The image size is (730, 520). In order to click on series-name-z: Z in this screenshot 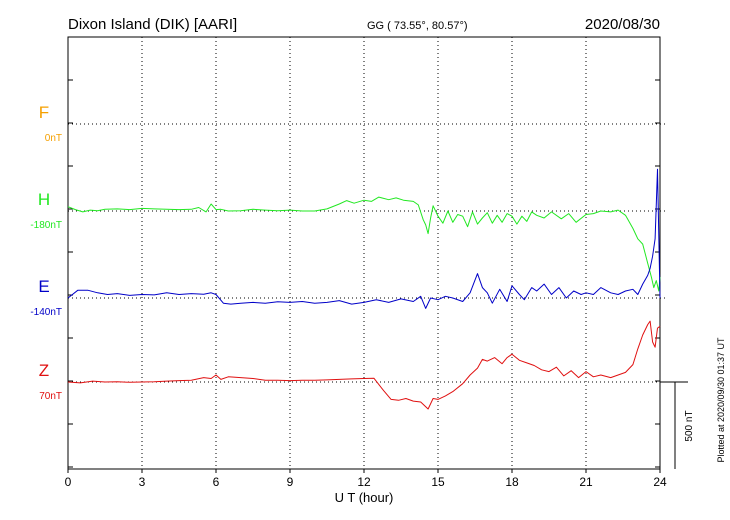, I will do `click(44, 370)`.